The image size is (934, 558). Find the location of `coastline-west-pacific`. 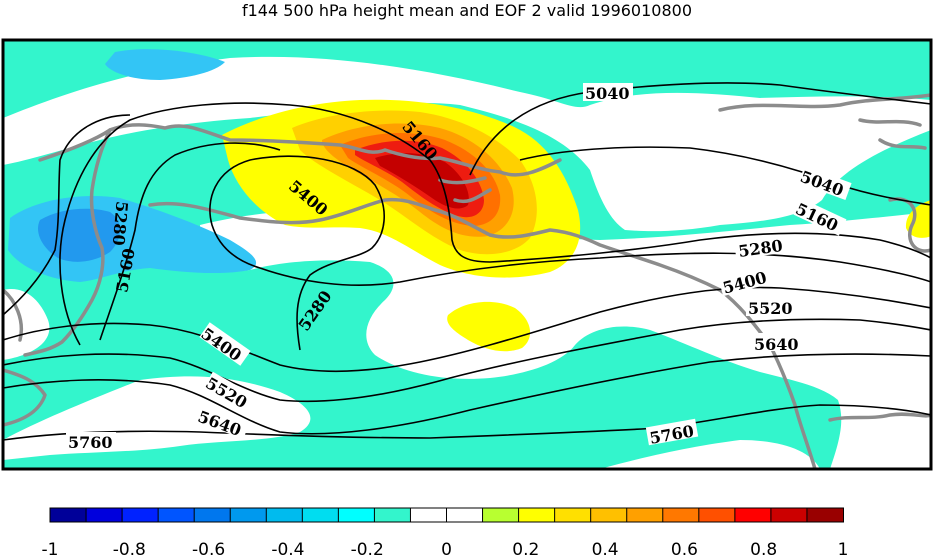

coastline-west-pacific is located at coordinates (25, 397).